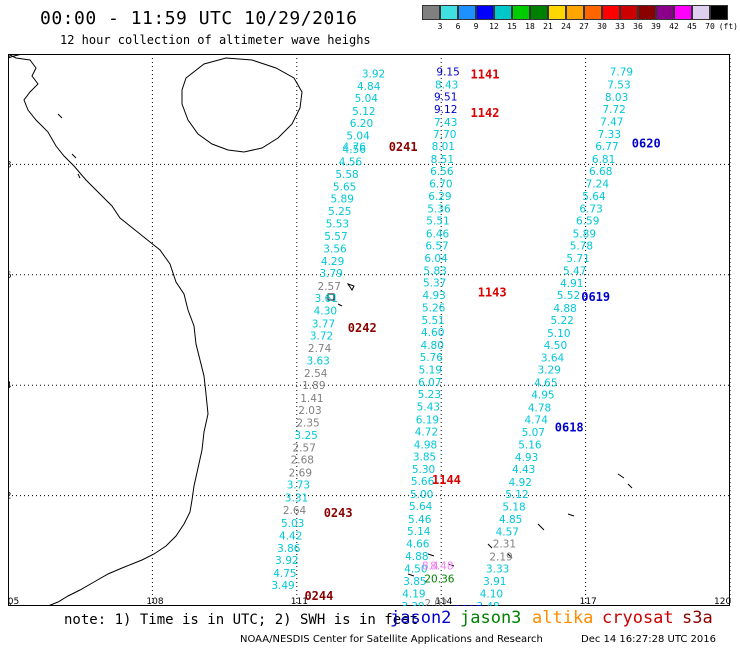  I want to click on wave-height-reading: 2.19, so click(500, 557).